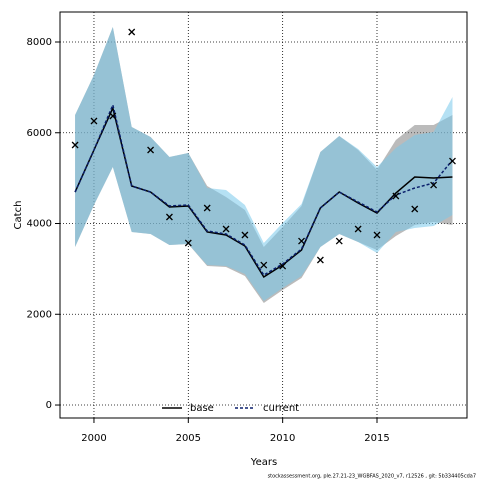 The image size is (480, 480). Describe the element at coordinates (39, 314) in the screenshot. I see `y-tick-label: 2000` at that location.